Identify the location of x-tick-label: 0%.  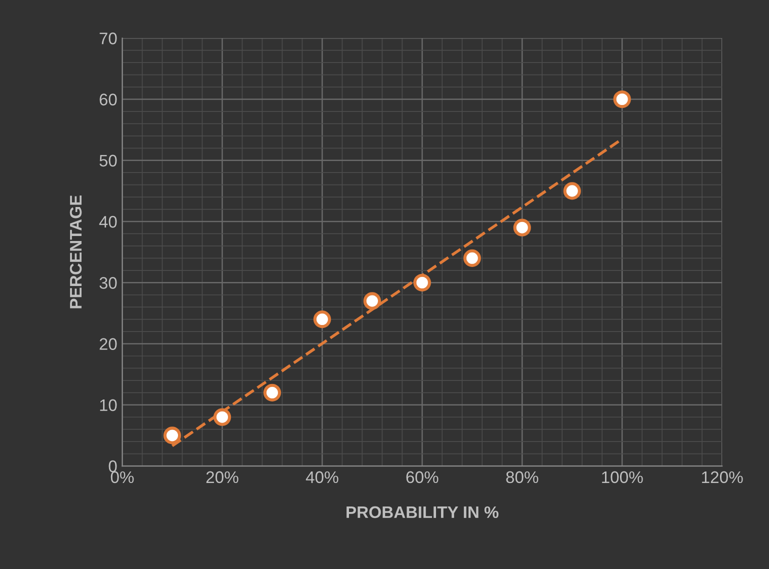
(122, 477).